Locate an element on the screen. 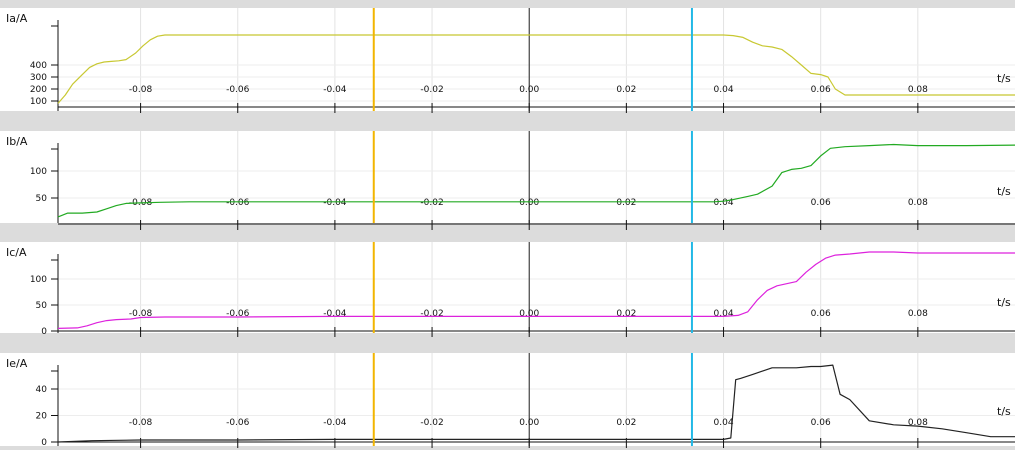 The height and width of the screenshot is (450, 1015). y-tick-label: 300 is located at coordinates (38, 78).